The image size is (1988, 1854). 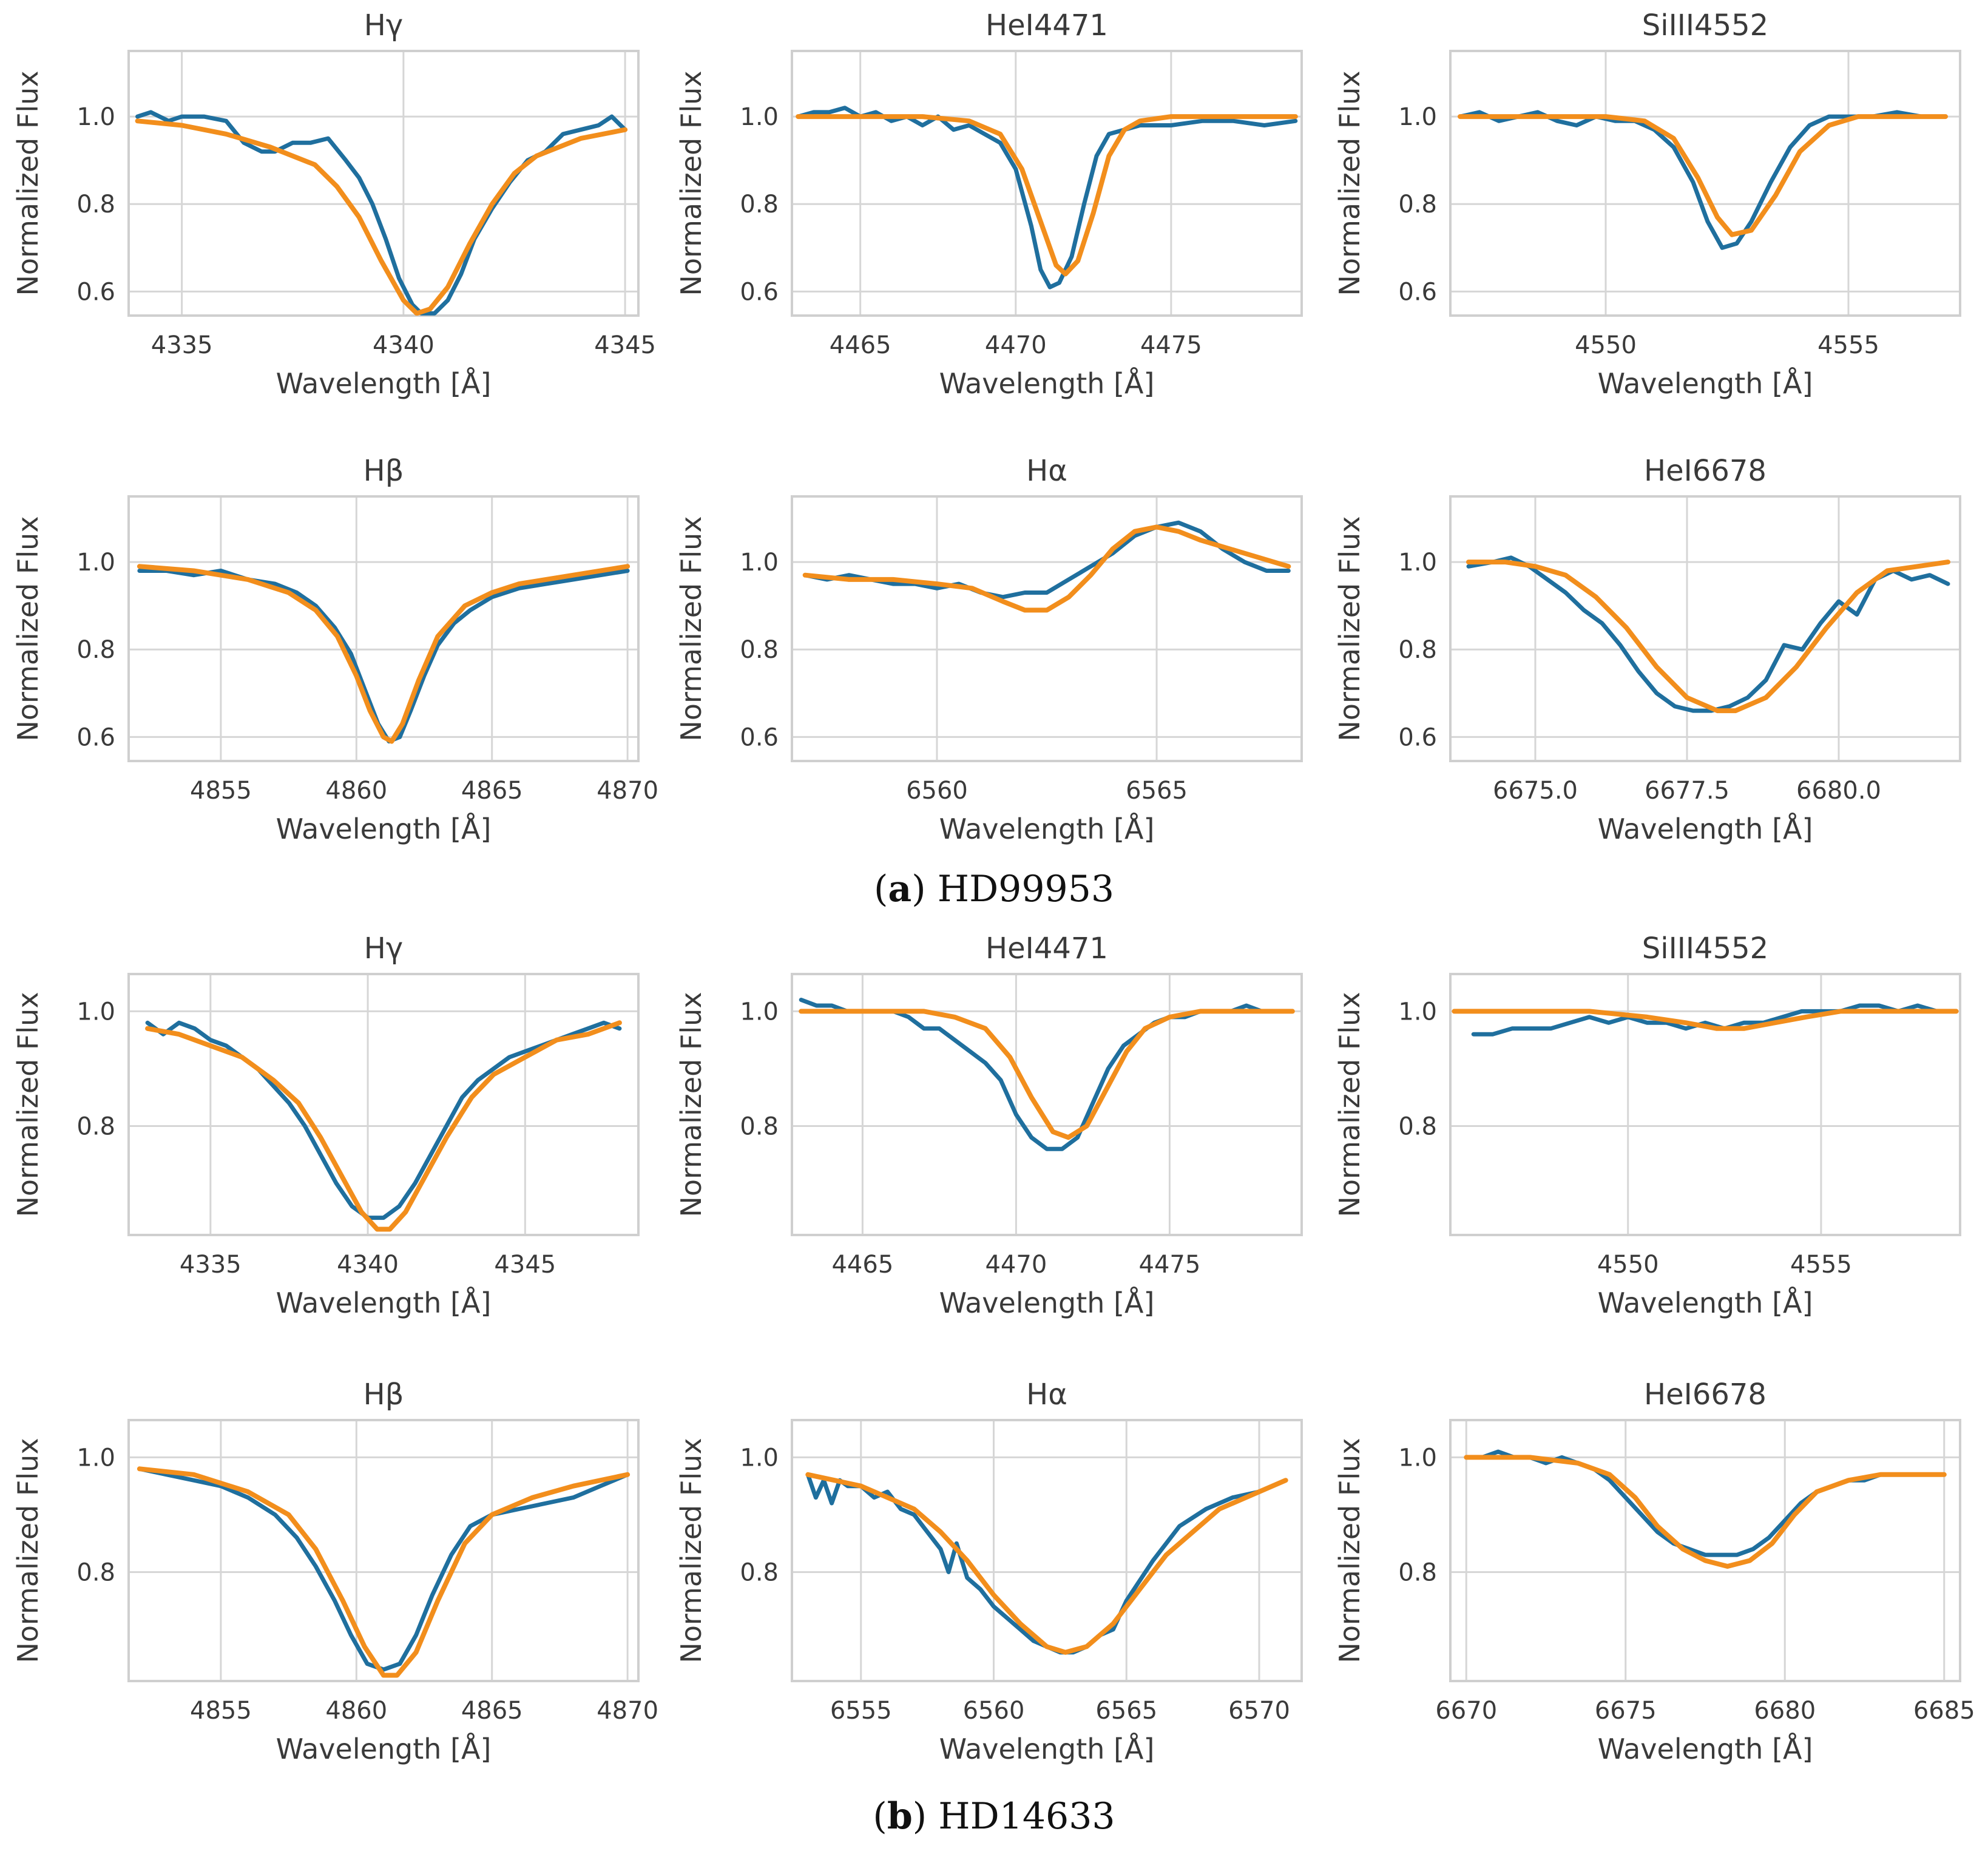 What do you see at coordinates (1606, 345) in the screenshot?
I see `panel-3-x-tick-label-1: 4550` at bounding box center [1606, 345].